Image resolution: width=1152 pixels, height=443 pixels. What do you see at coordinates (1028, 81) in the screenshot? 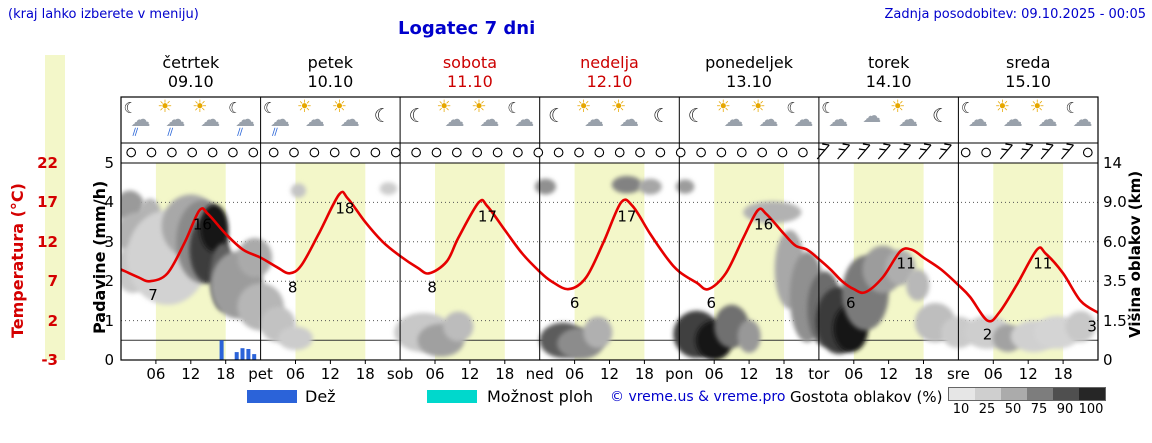
I see `day-date: 15.10` at bounding box center [1028, 81].